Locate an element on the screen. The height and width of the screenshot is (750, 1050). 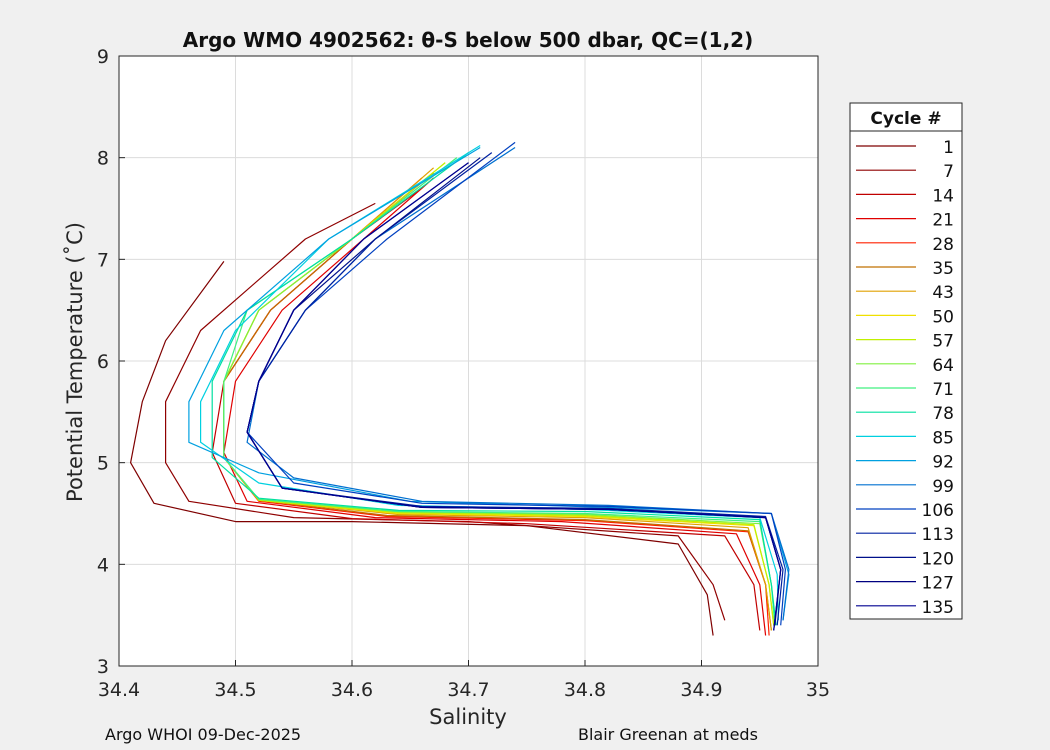
legend-label: 106 is located at coordinates (938, 511).